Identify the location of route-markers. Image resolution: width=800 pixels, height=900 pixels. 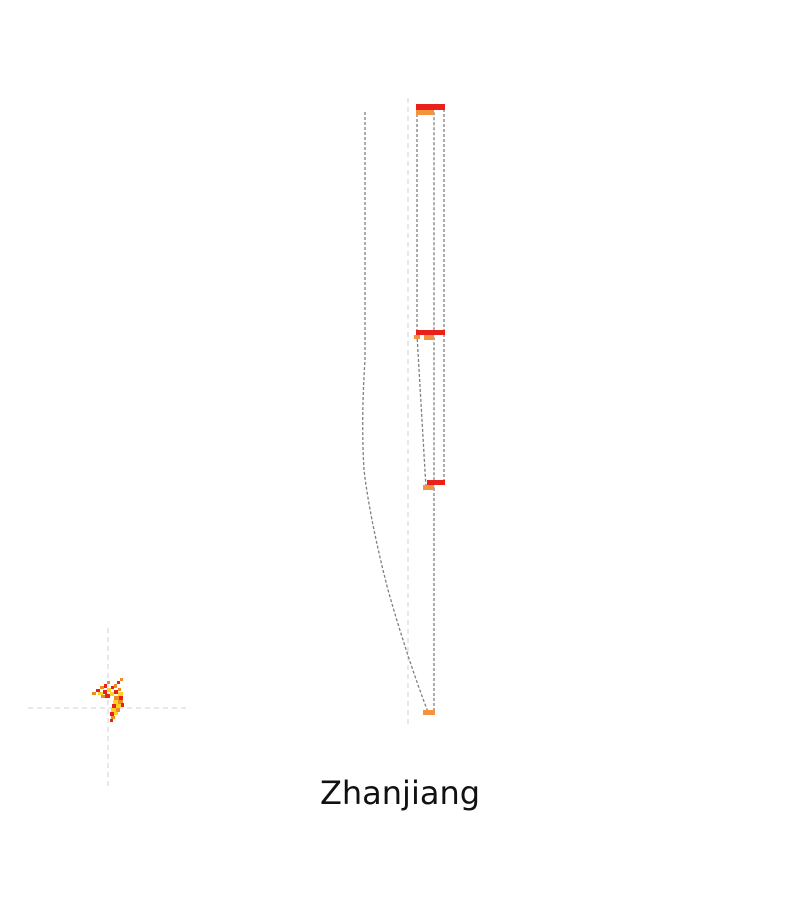
(429, 409).